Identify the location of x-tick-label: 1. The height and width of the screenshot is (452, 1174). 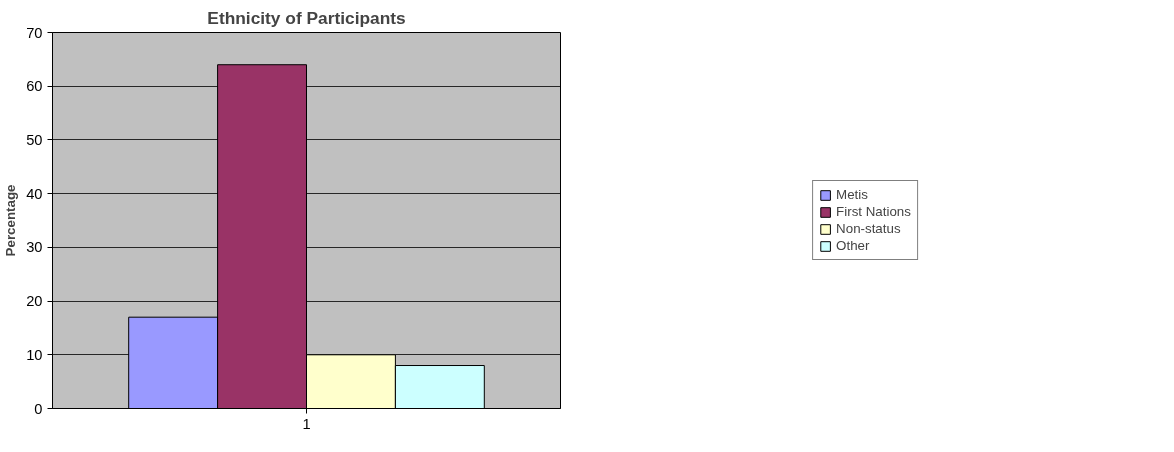
(306, 423).